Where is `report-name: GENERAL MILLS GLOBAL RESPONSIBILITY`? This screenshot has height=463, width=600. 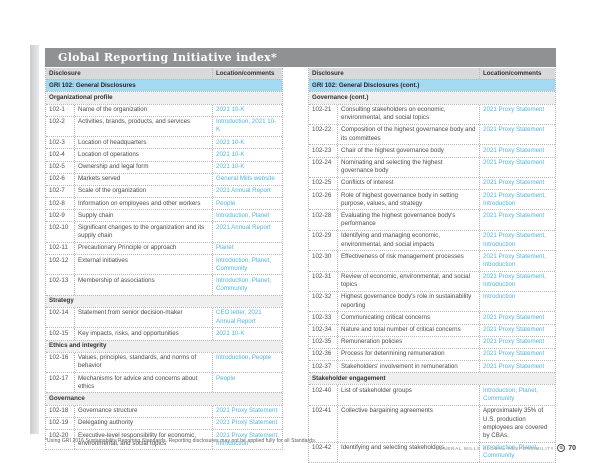 report-name: GENERAL MILLS GLOBAL RESPONSIBILITY is located at coordinates (495, 448).